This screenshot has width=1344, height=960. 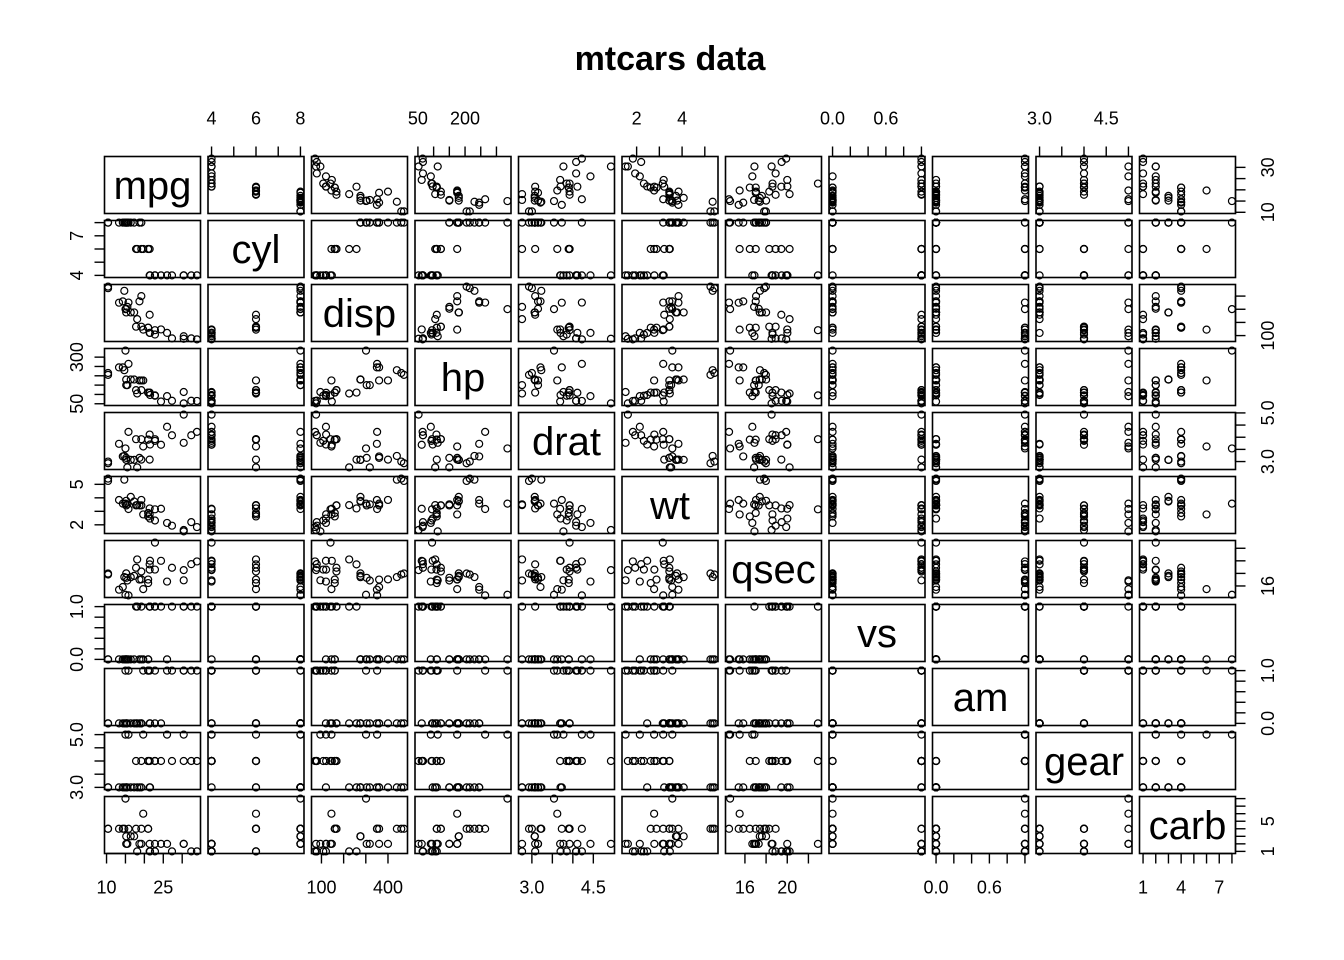 I want to click on panel-carb-vs-drat, so click(x=566, y=825).